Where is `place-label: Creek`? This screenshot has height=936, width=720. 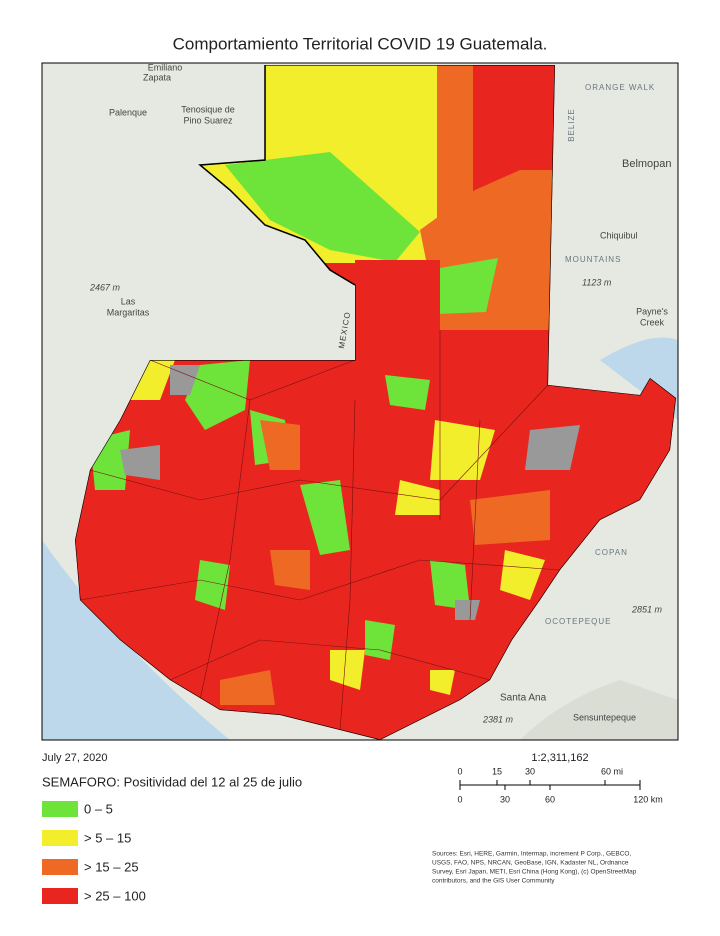
place-label: Creek is located at coordinates (652, 322).